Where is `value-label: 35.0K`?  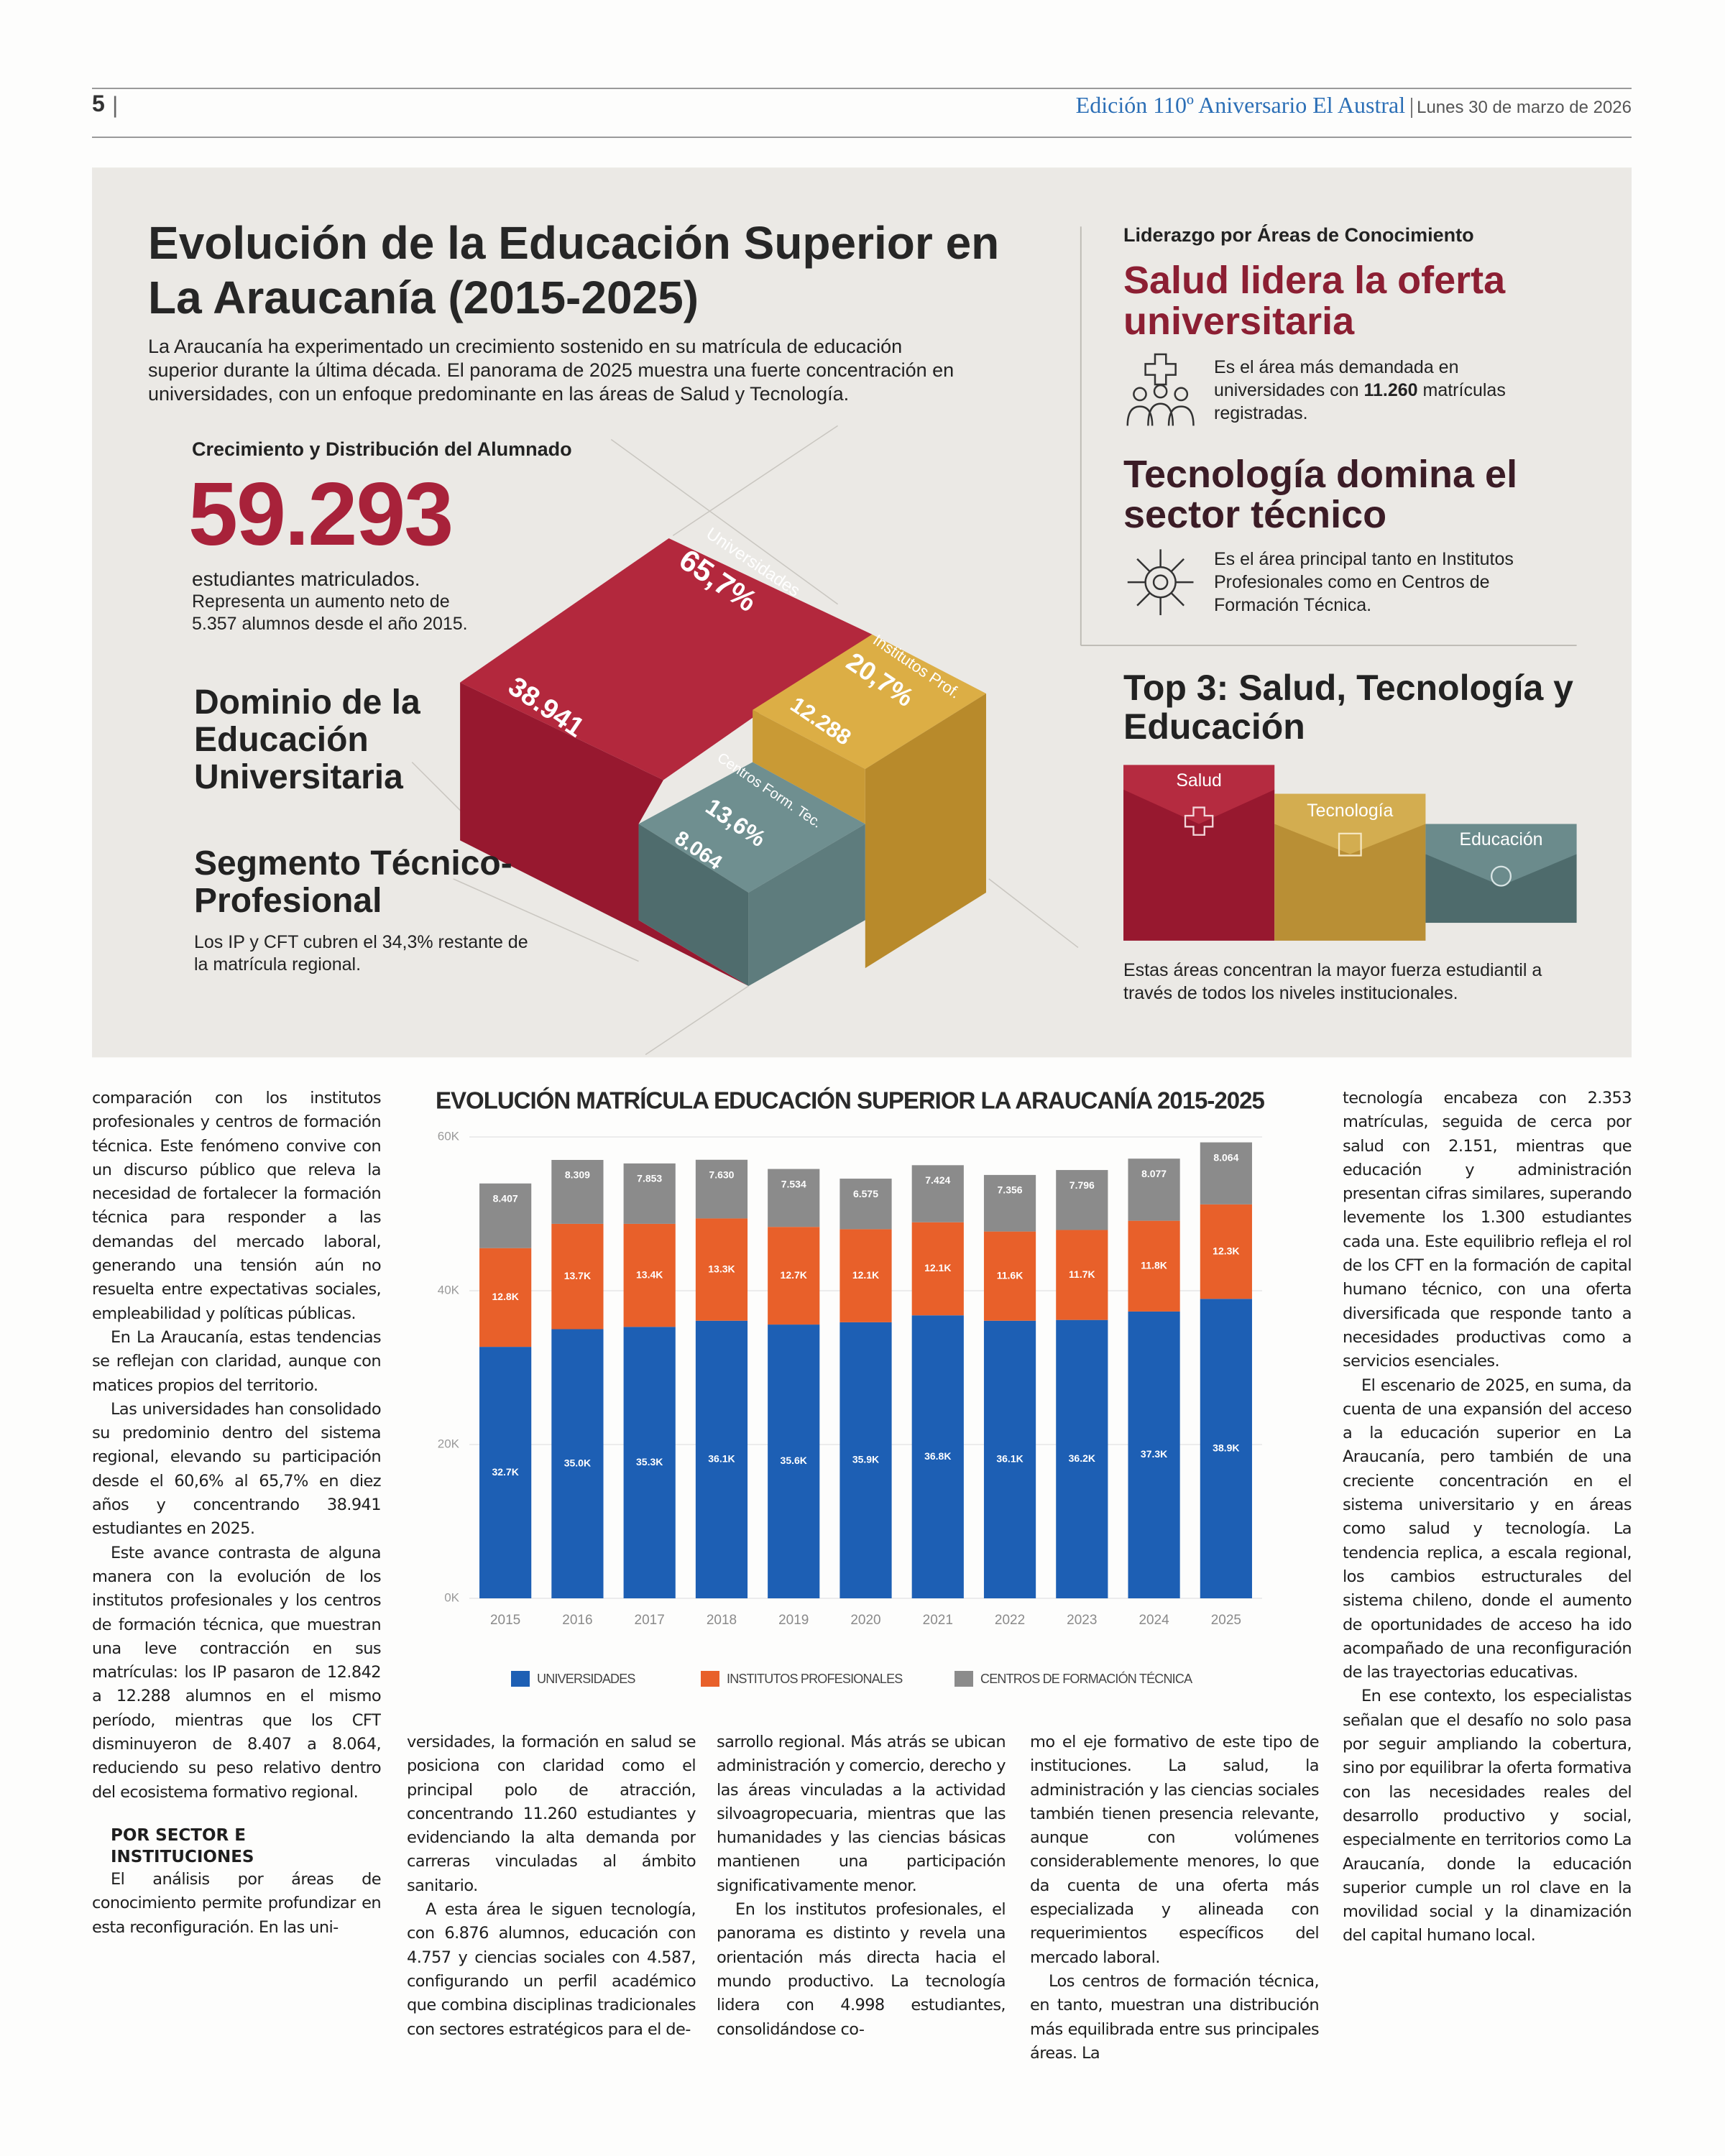 value-label: 35.0K is located at coordinates (577, 1462).